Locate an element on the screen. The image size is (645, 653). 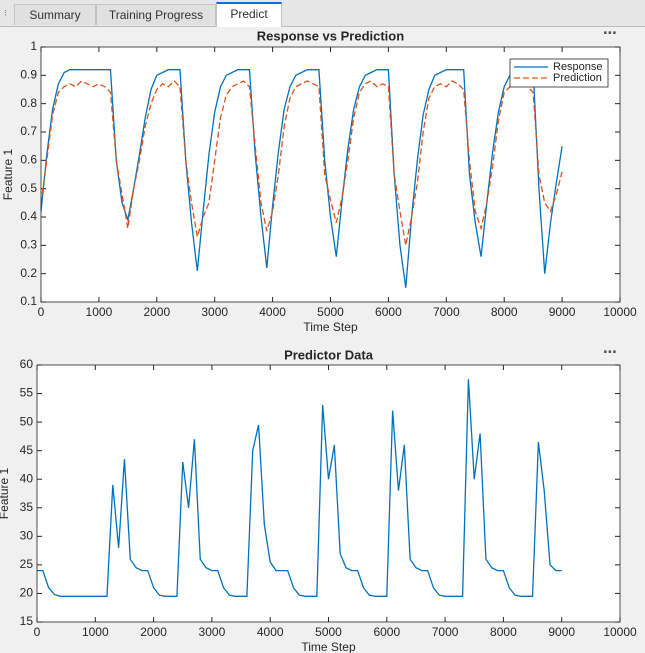
y-tick-label: 55 is located at coordinates (27, 393).